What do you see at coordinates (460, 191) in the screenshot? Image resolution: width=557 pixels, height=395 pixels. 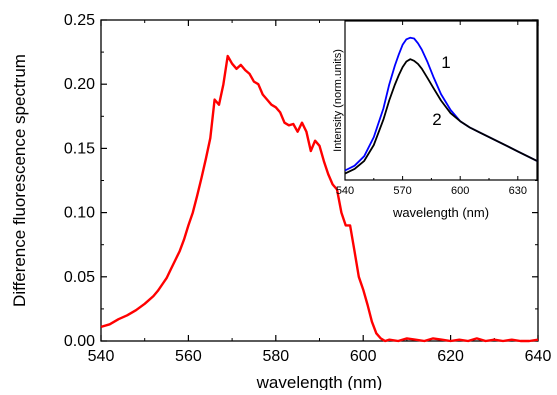 I see `inset-x-tick-label: 600` at bounding box center [460, 191].